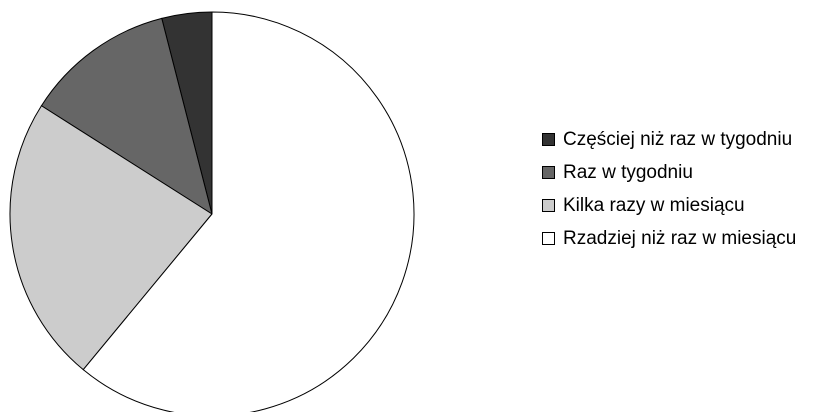 The image size is (822, 412). I want to click on legend-item: Rzadziej niż raz w miesiącu, so click(677, 239).